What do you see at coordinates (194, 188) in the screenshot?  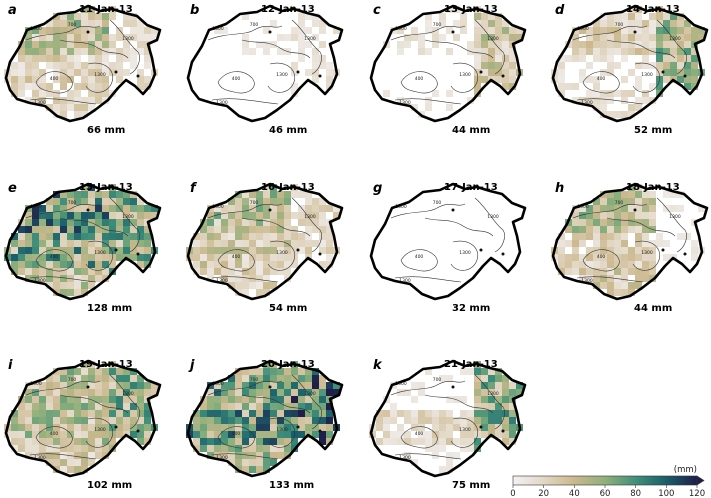 I see `panel-letter: f` at bounding box center [194, 188].